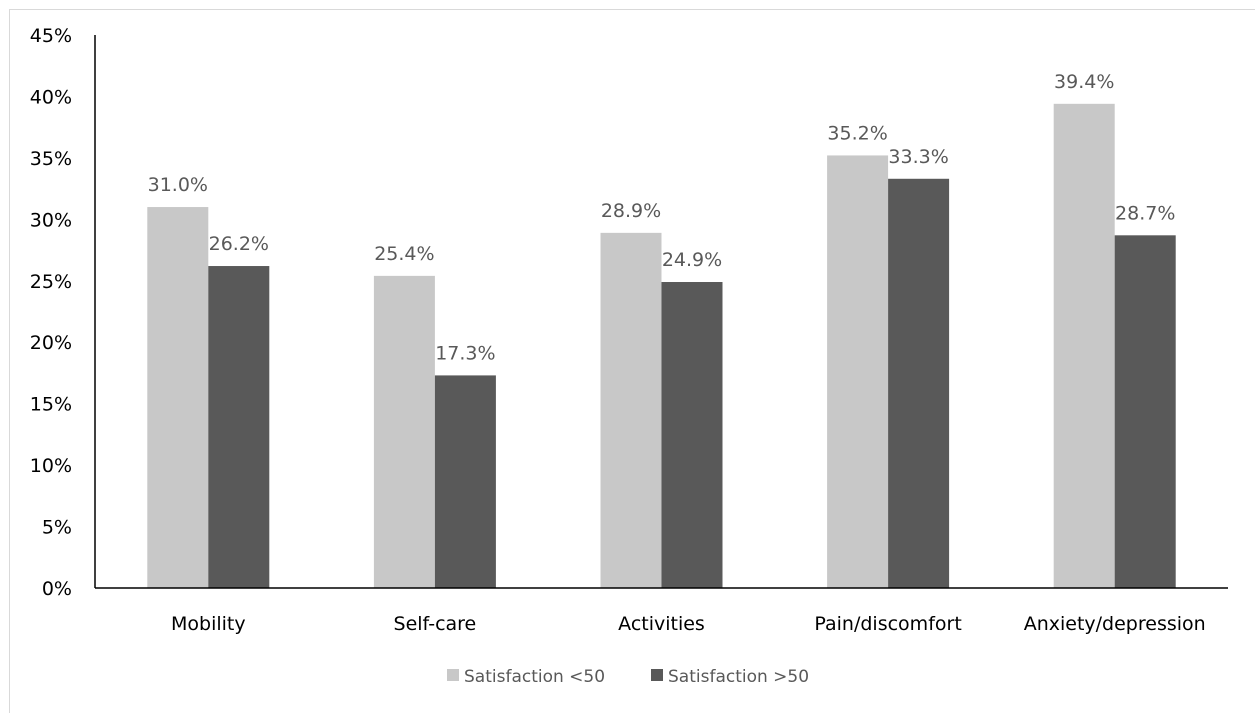 The width and height of the screenshot is (1255, 713). I want to click on y-tick-label: 35%, so click(51, 159).